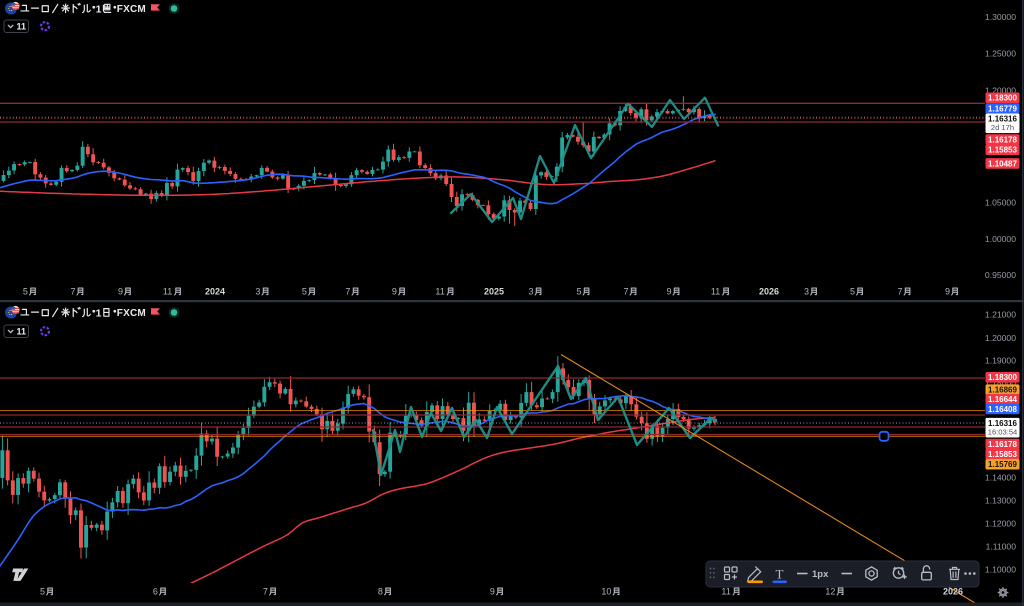 The width and height of the screenshot is (1024, 606). I want to click on svg-text: 0.95000, so click(1000, 275).